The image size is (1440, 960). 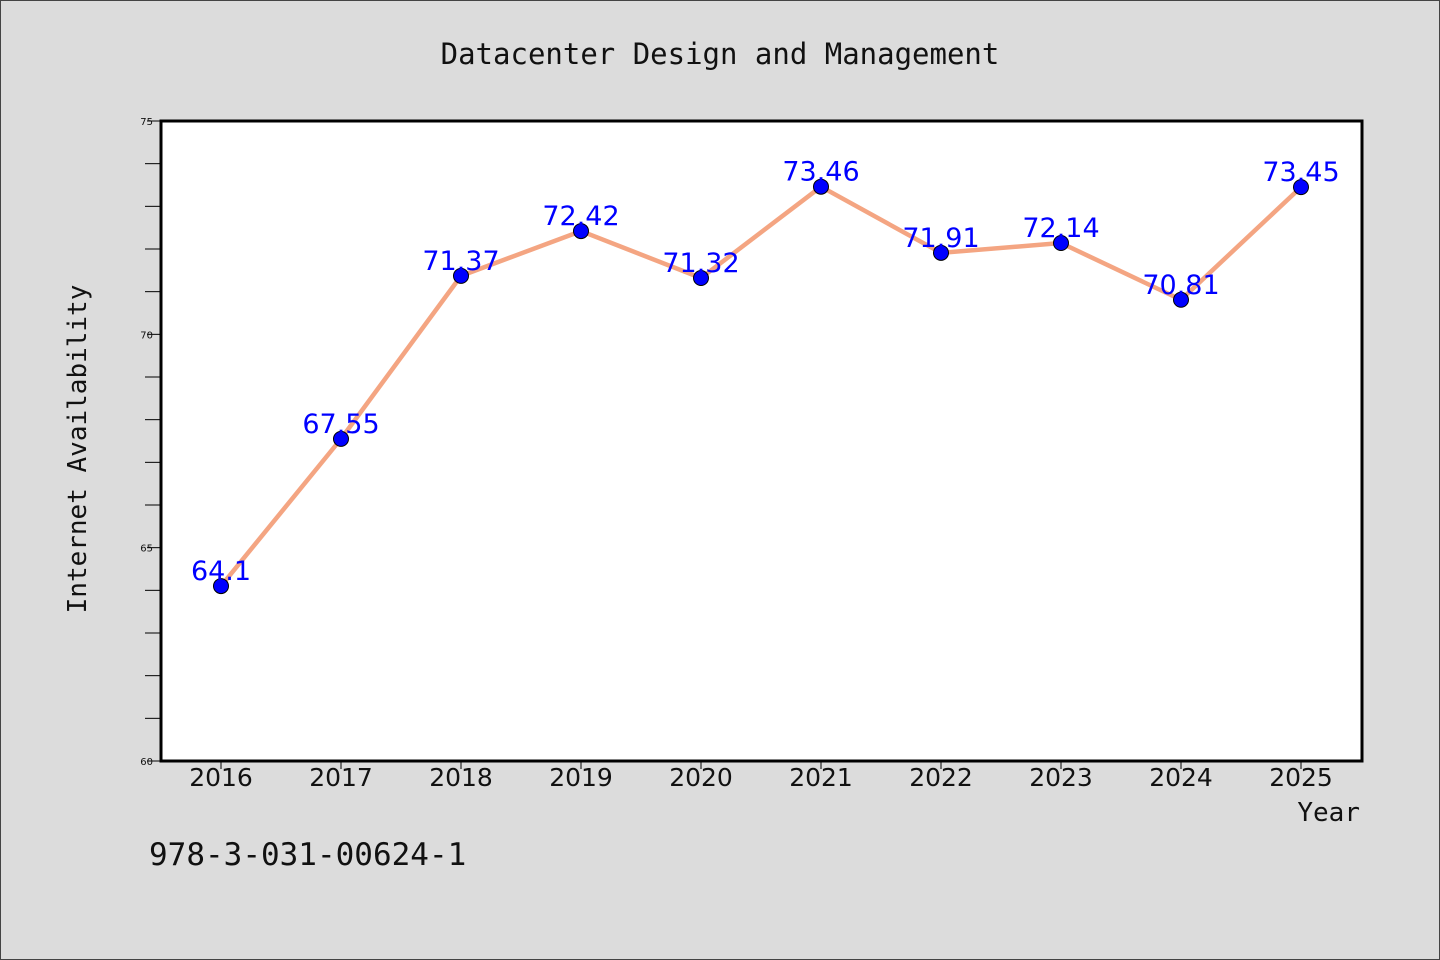 I want to click on data-label: 64.1, so click(x=221, y=571).